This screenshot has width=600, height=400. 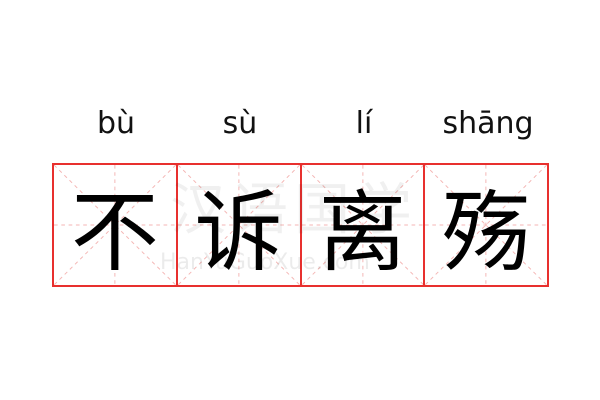 I want to click on pinyin-1: bù, so click(x=116, y=123).